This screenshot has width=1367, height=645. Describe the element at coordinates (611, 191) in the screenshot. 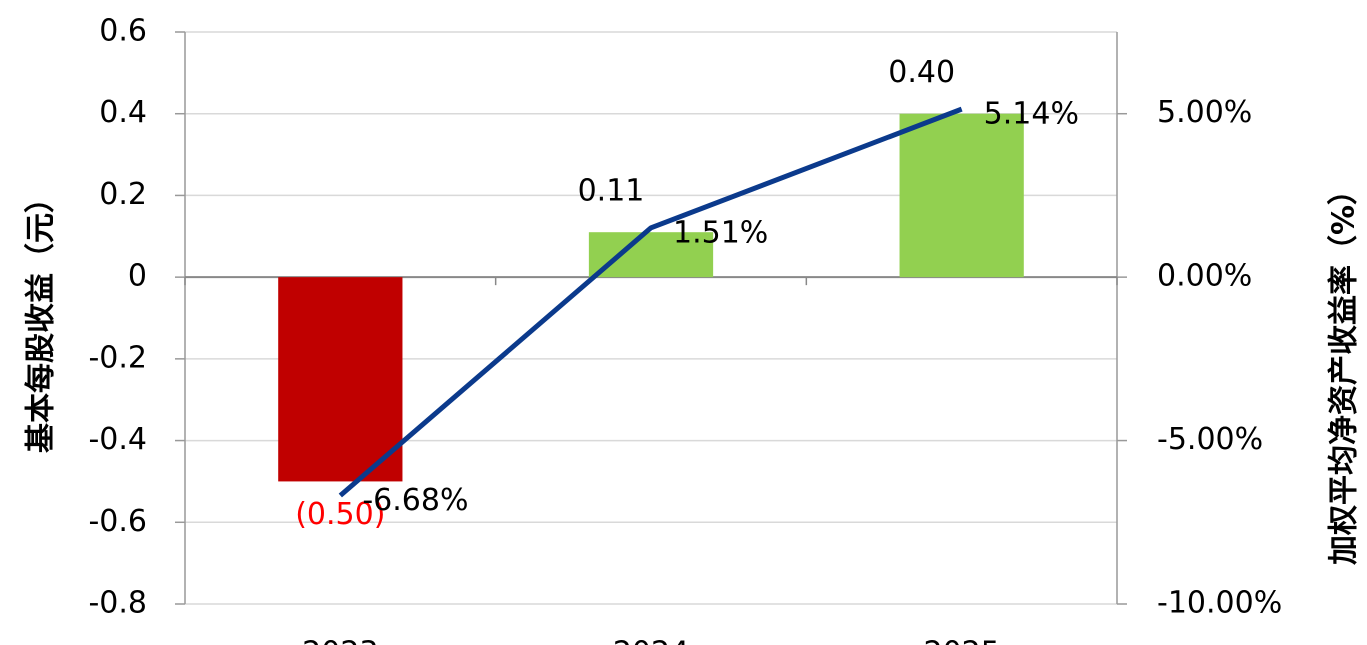

I see `bar-value-label: 0.11` at that location.